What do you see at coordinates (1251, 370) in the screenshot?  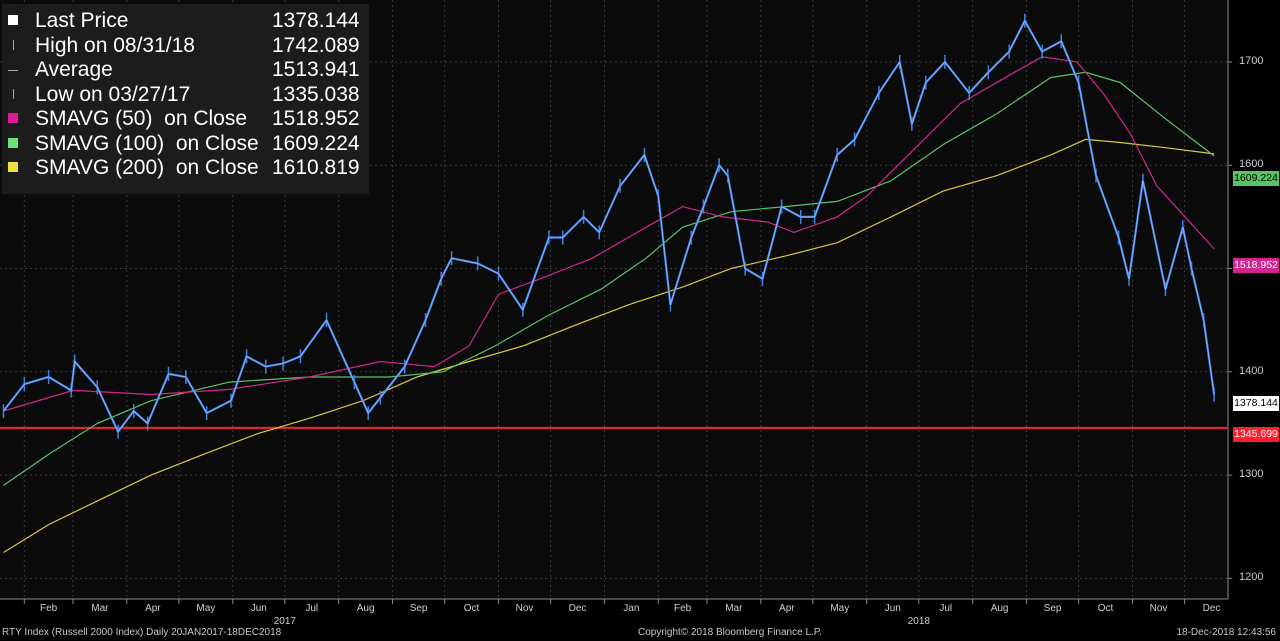 I see `y-tick-label: 1400` at bounding box center [1251, 370].